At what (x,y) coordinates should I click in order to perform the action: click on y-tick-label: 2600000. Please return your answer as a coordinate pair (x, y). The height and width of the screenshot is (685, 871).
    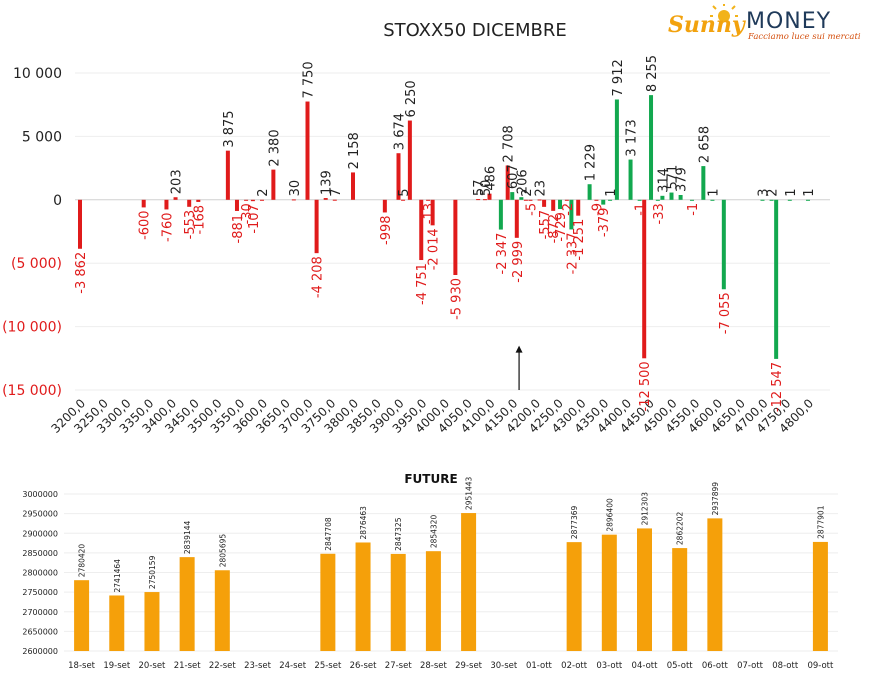
    Looking at the image, I should click on (40, 651).